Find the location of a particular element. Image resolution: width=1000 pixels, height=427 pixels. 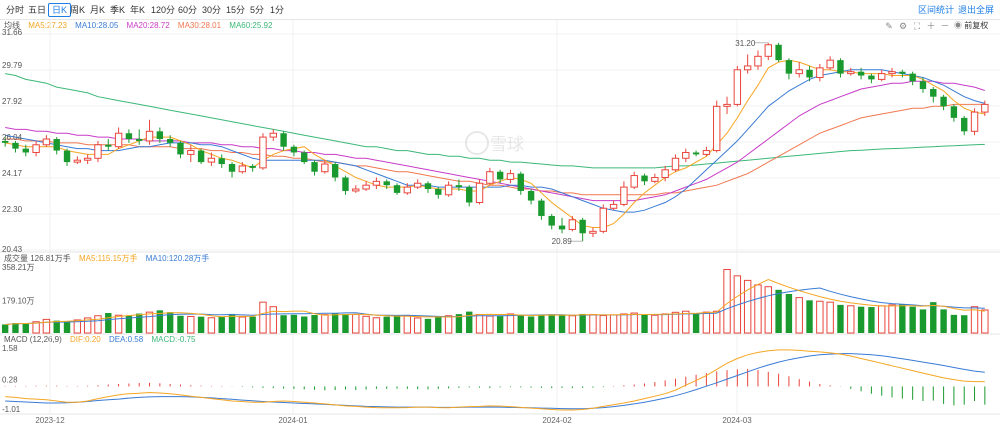

tab-period-yearly: 年K is located at coordinates (138, 10).